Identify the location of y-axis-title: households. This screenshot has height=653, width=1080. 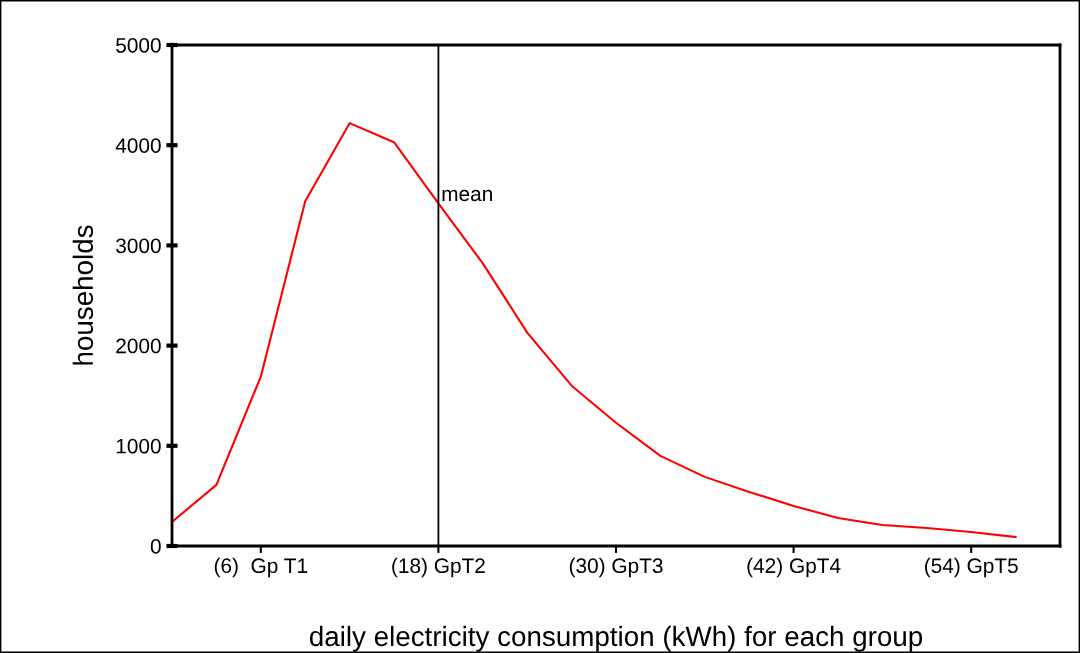
(83, 295).